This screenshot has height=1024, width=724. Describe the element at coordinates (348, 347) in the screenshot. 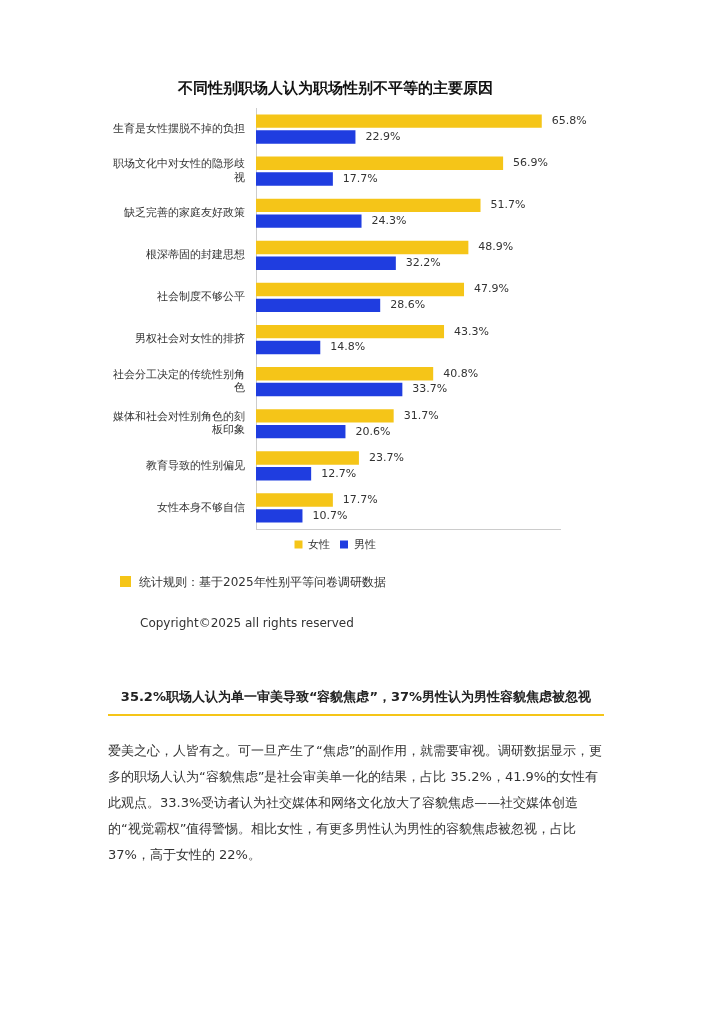

I see `data-label: 14.8%` at that location.